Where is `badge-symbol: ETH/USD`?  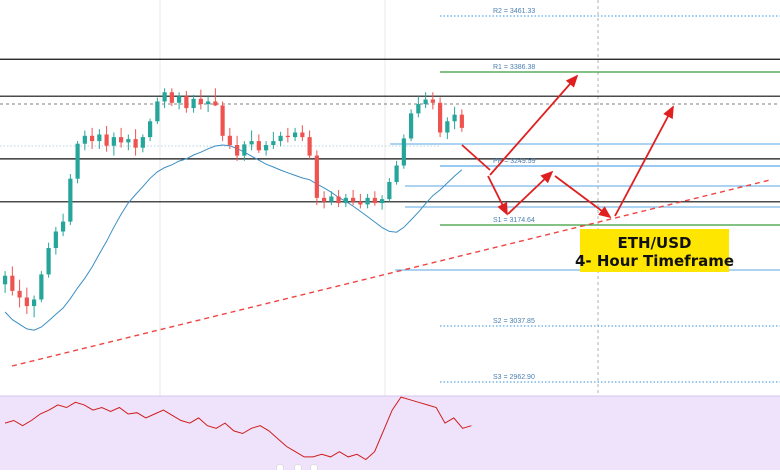
badge-symbol: ETH/USD is located at coordinates (655, 243).